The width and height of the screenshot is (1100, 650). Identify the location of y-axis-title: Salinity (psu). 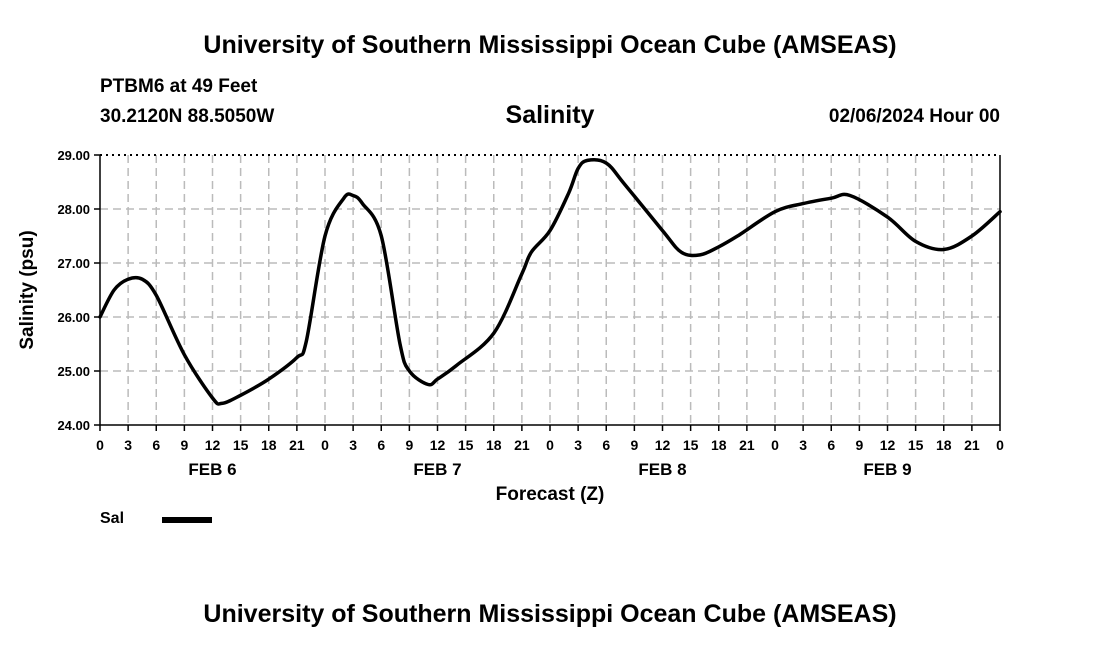
(27, 289).